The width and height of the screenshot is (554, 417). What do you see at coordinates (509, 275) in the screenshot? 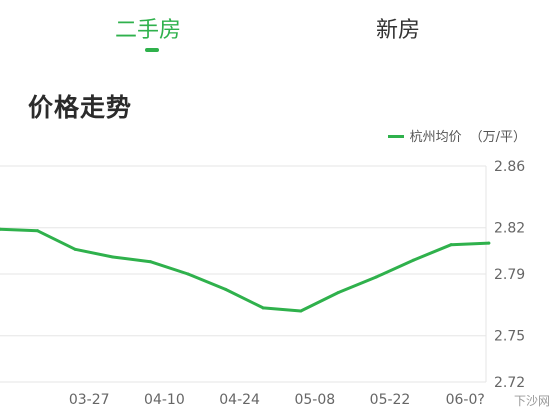
I see `y-tick-label: 2.79` at bounding box center [509, 275].